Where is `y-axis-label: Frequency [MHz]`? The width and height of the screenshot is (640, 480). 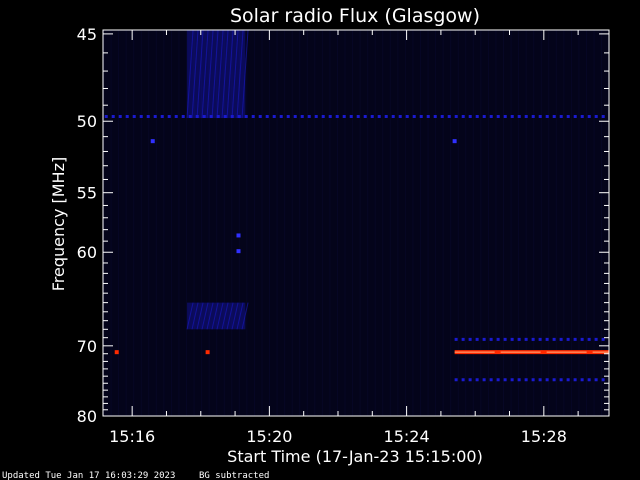 y-axis-label: Frequency [MHz] is located at coordinates (58, 224).